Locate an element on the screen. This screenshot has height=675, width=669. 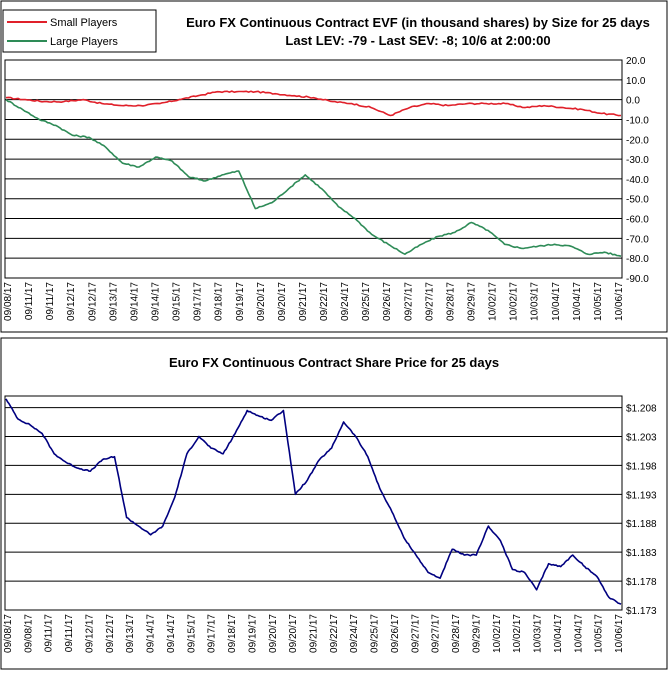
y-tick-label: $1.183 is located at coordinates (641, 553).